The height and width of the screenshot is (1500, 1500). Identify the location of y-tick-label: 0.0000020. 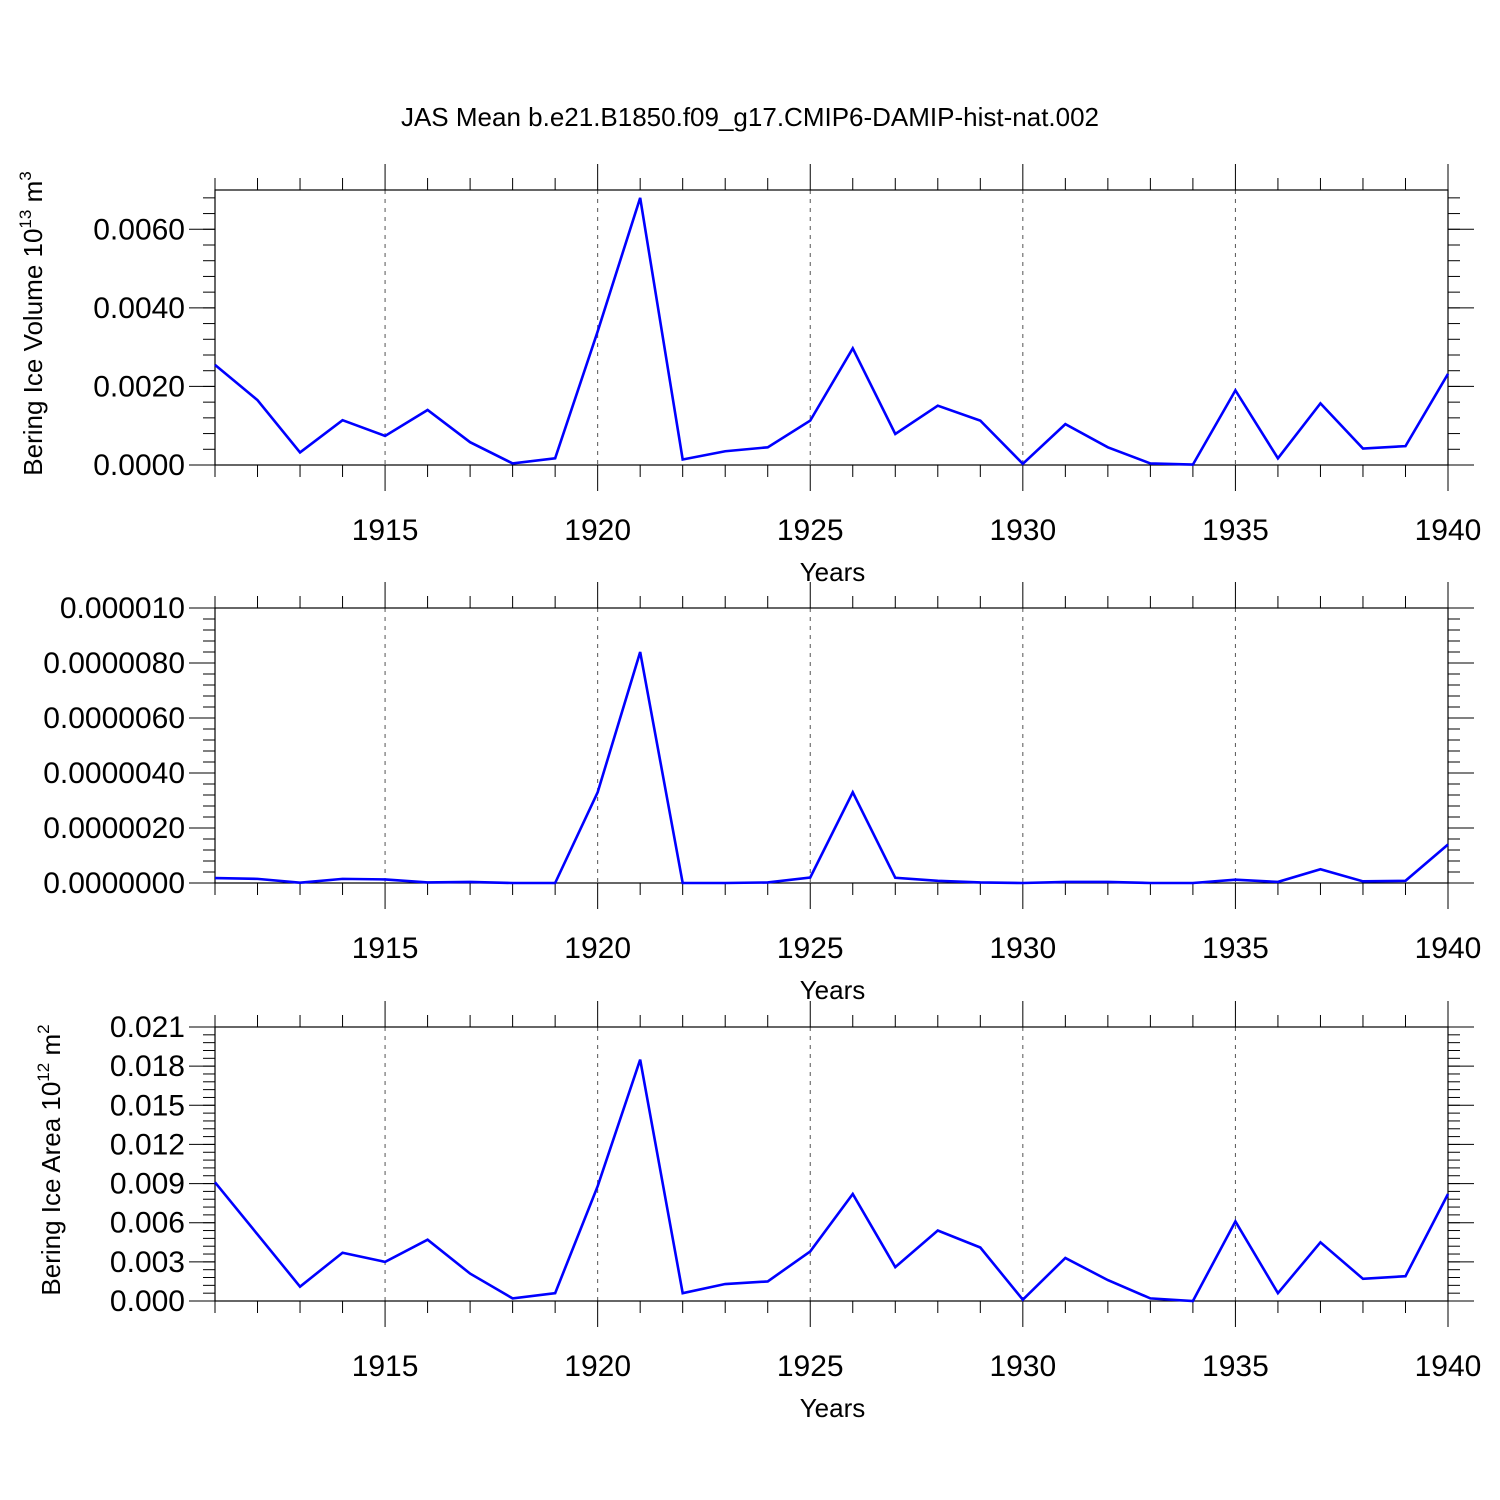
(114, 828).